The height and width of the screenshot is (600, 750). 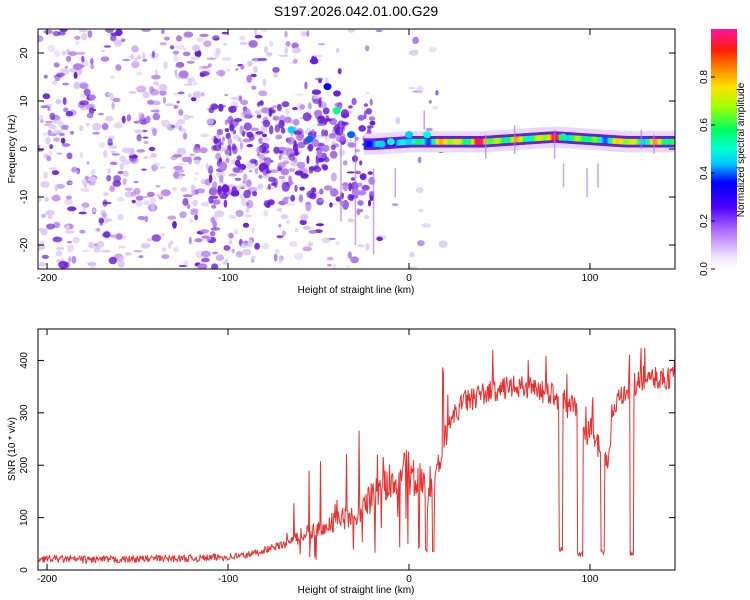 What do you see at coordinates (724, 149) in the screenshot?
I see `colorbar-gradient` at bounding box center [724, 149].